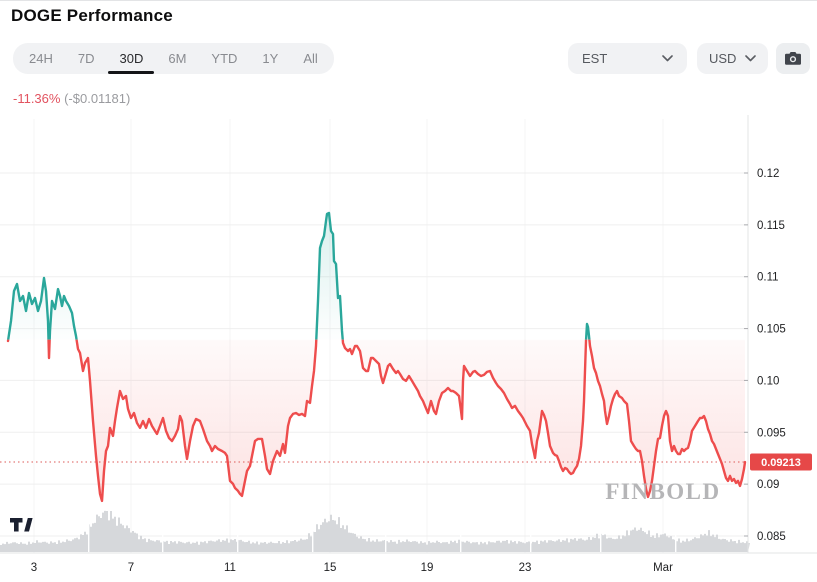  Describe the element at coordinates (37, 98) in the screenshot. I see `performance-percent: -11.36%` at that location.